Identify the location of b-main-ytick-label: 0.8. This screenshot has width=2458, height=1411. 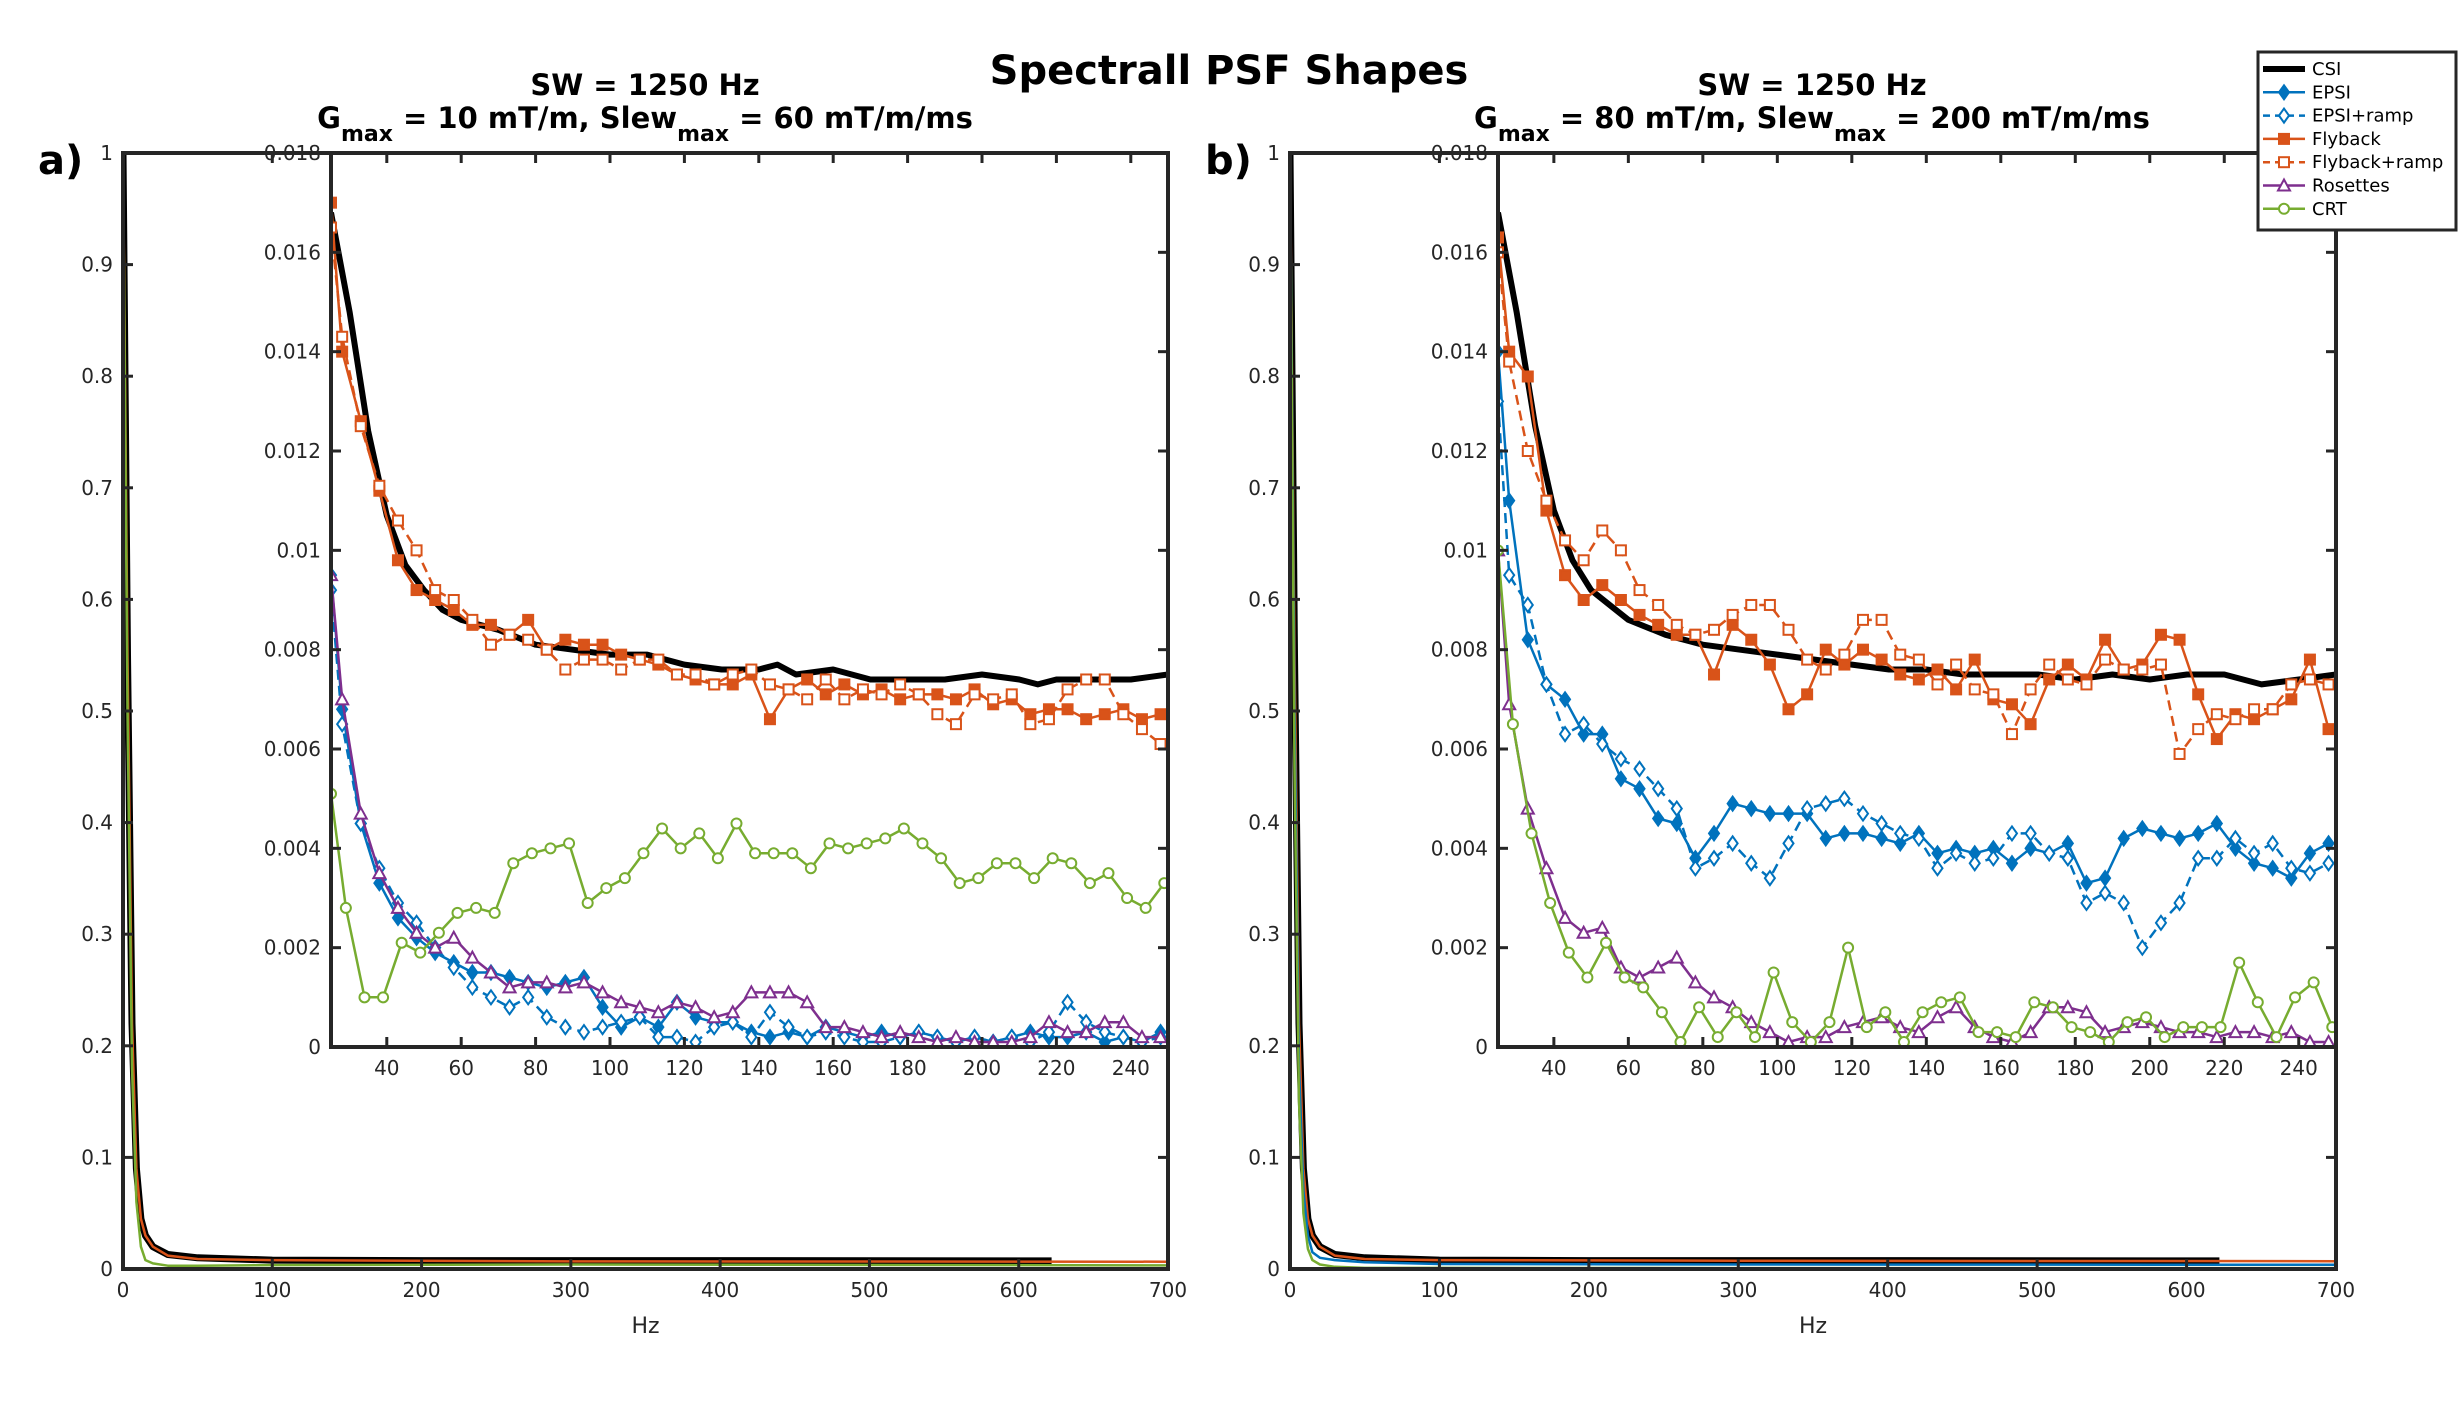
(1264, 376).